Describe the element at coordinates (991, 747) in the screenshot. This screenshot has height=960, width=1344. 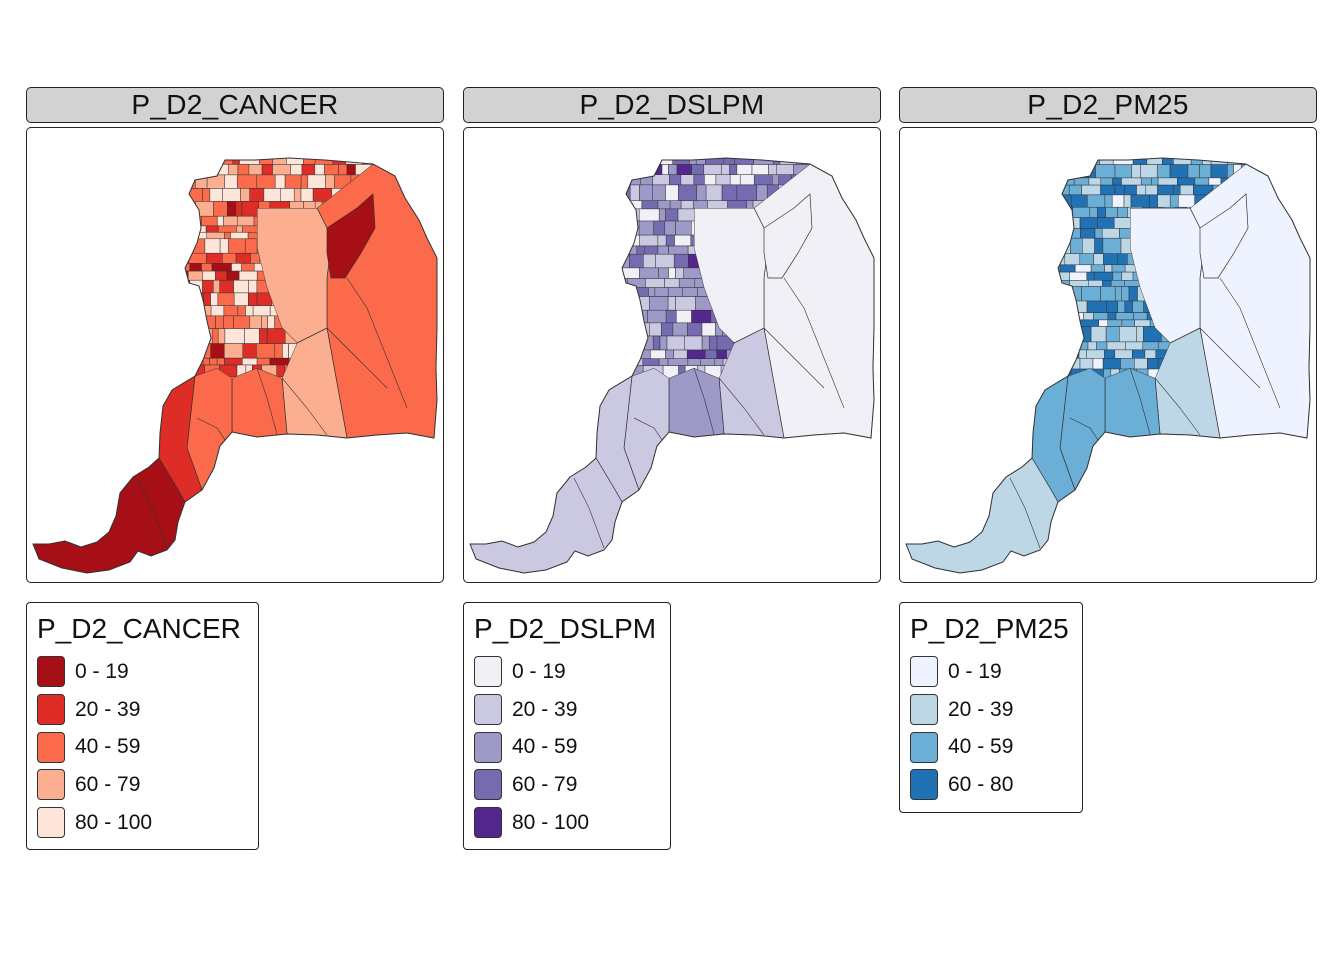
I see `legend-item: 40 - 59` at that location.